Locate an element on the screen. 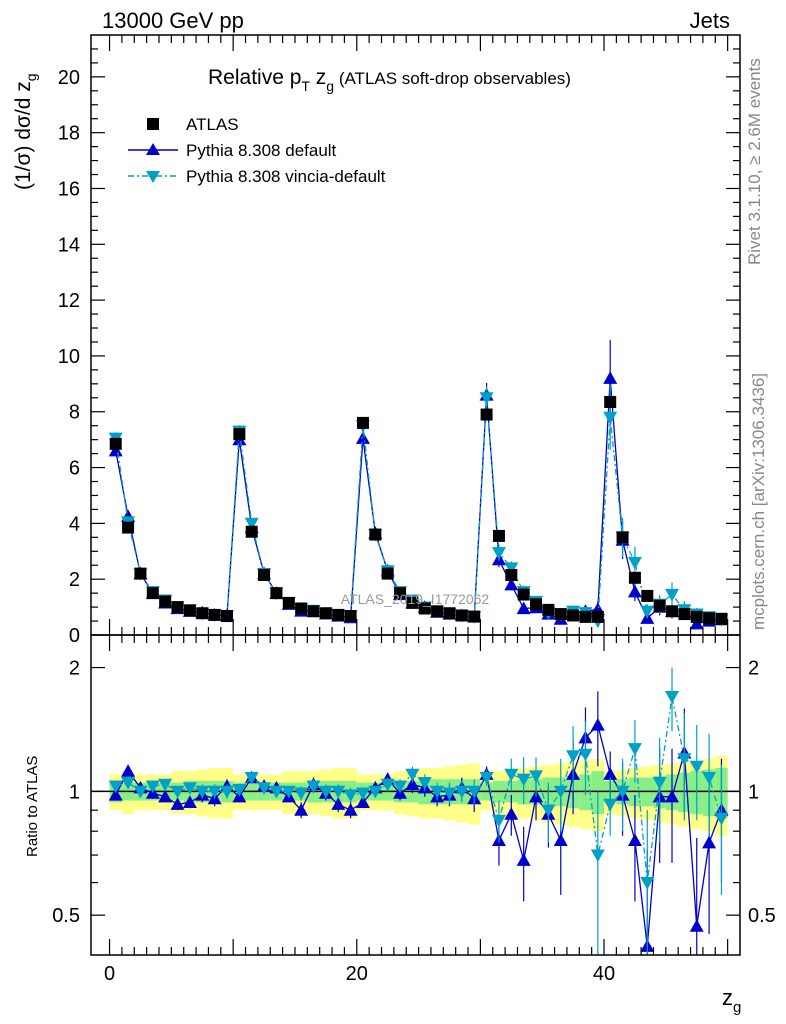  ratio-y-axis-label: Ratio to ATLAS is located at coordinates (32, 806).